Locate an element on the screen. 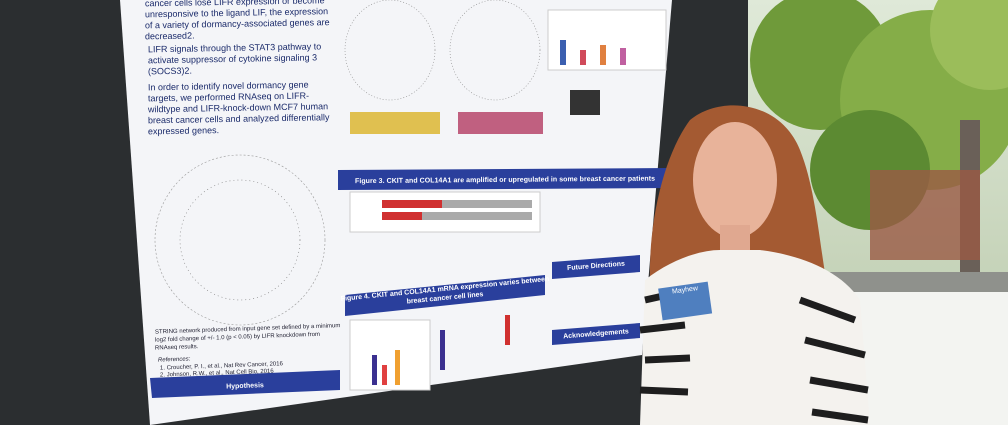  section-title: Future Directions is located at coordinates (596, 267).